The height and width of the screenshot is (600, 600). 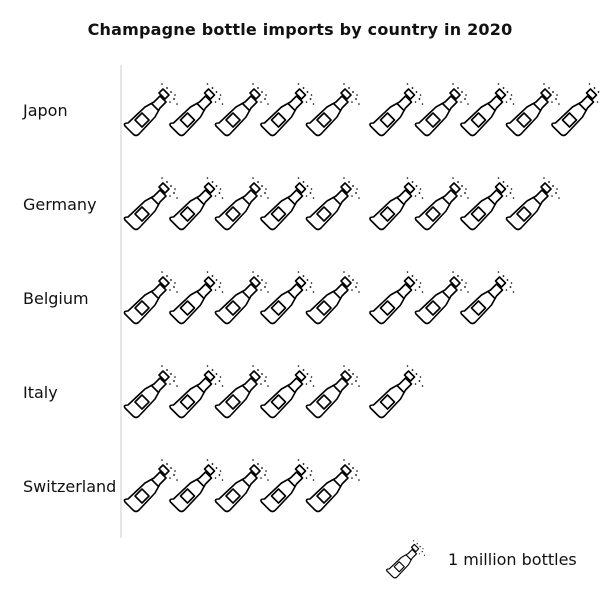 What do you see at coordinates (512, 559) in the screenshot?
I see `legend-label: 1 million bottles` at bounding box center [512, 559].